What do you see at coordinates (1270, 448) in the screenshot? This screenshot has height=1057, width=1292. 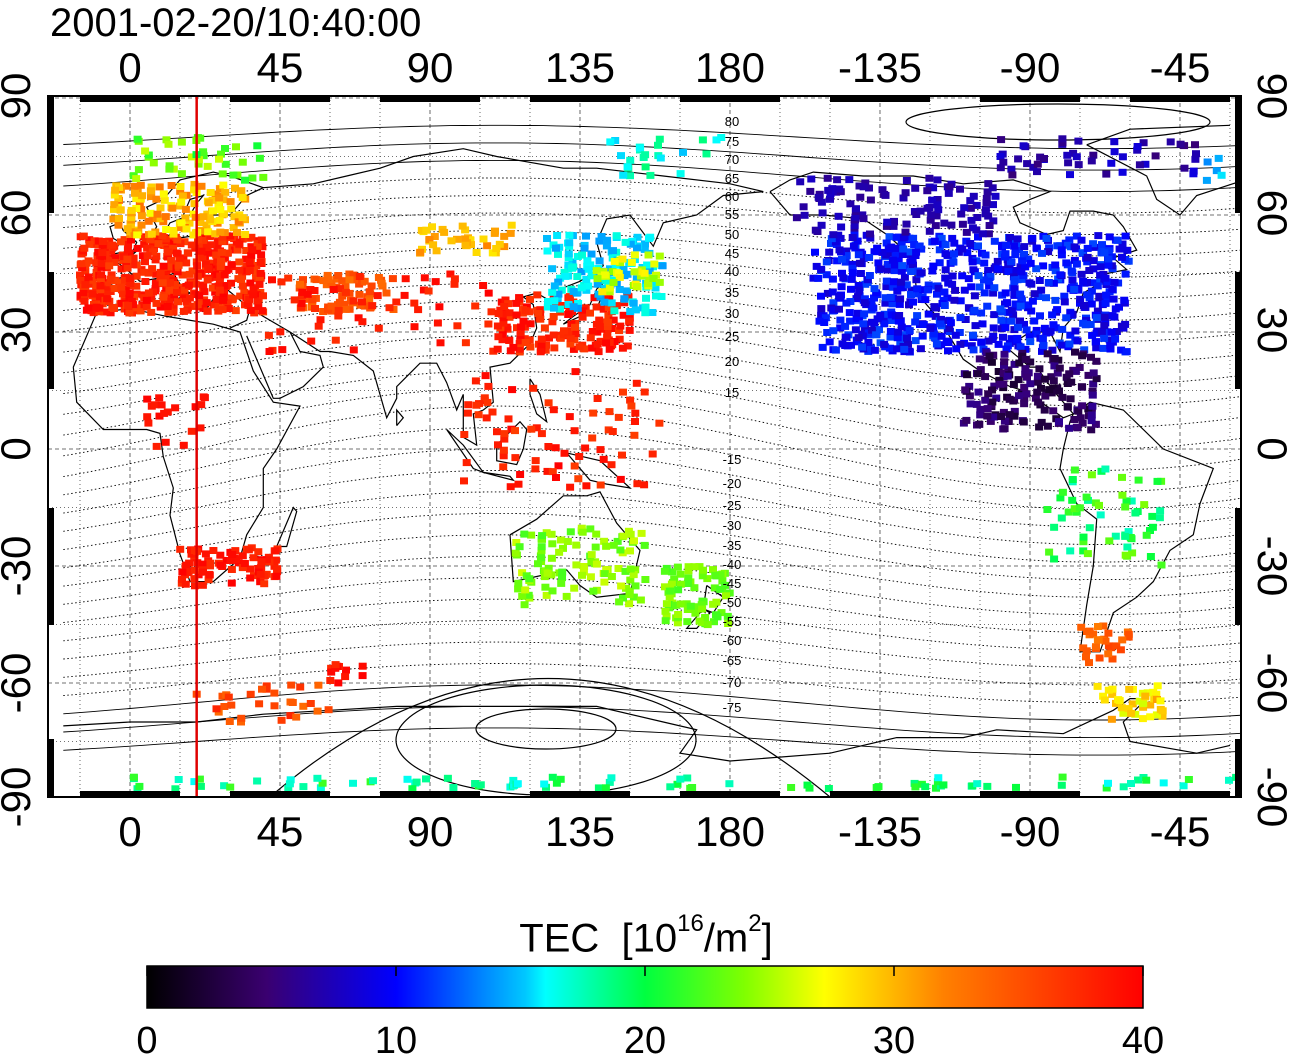 I see `right-lat-label: 0` at bounding box center [1270, 448].